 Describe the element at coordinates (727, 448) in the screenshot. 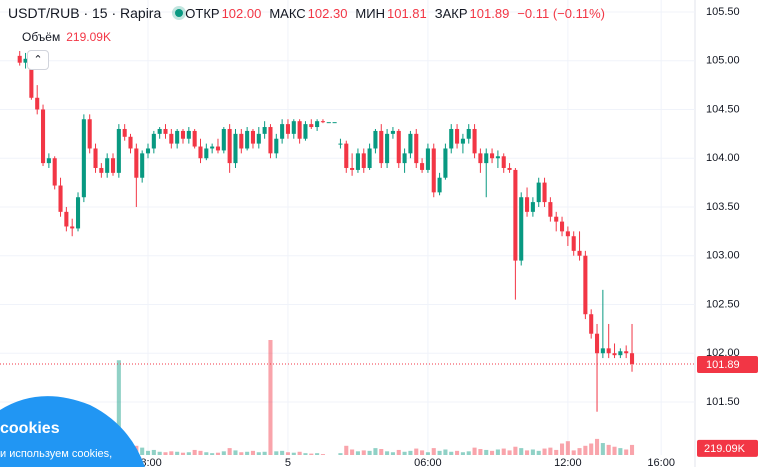

I see `volume-tag` at that location.